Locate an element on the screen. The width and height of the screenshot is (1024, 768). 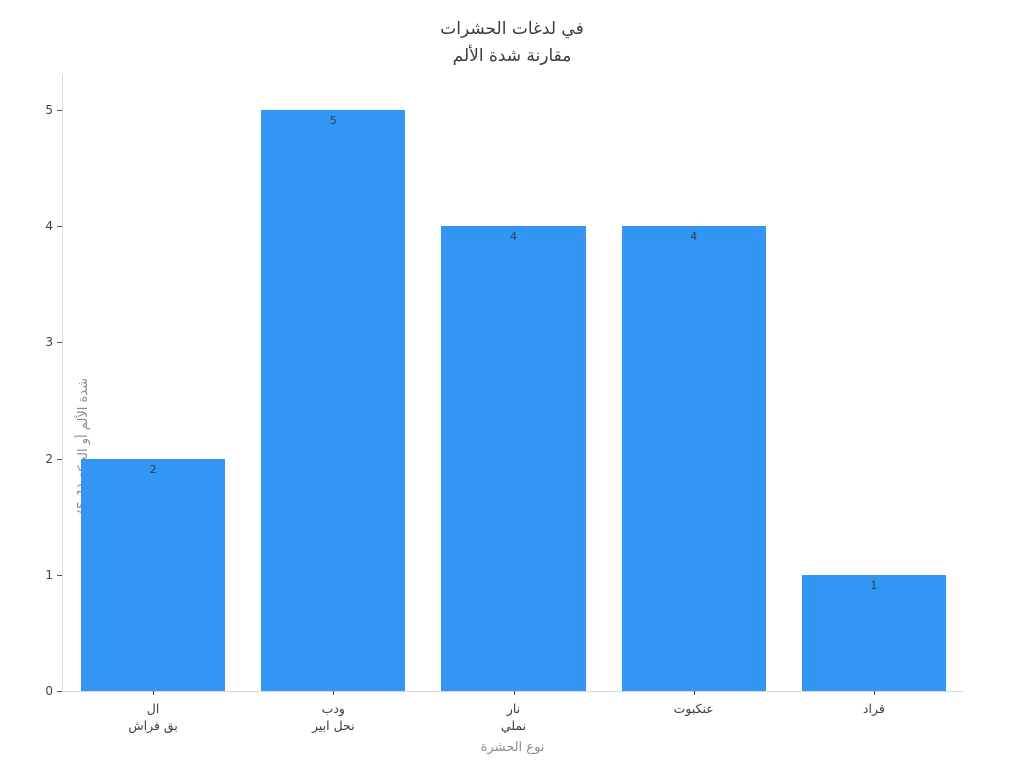
y-tick-label-0: 0 is located at coordinates (49, 691).